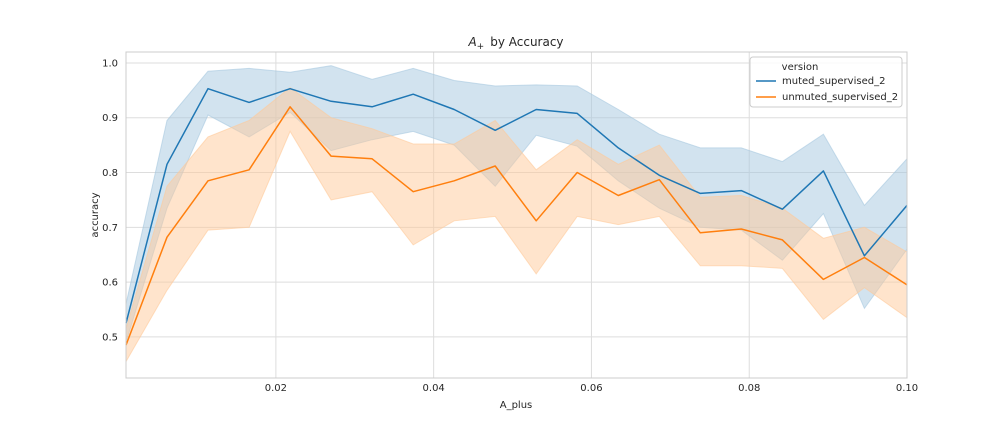  I want to click on legend-title: version, so click(800, 67).